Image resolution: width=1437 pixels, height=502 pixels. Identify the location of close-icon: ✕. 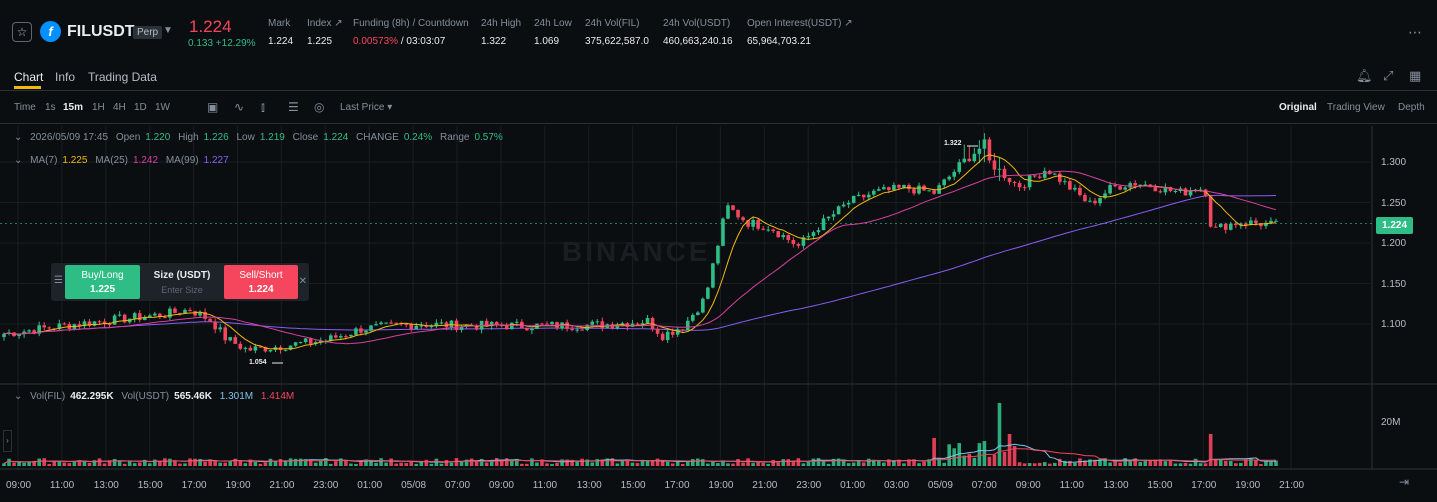
(302, 281).